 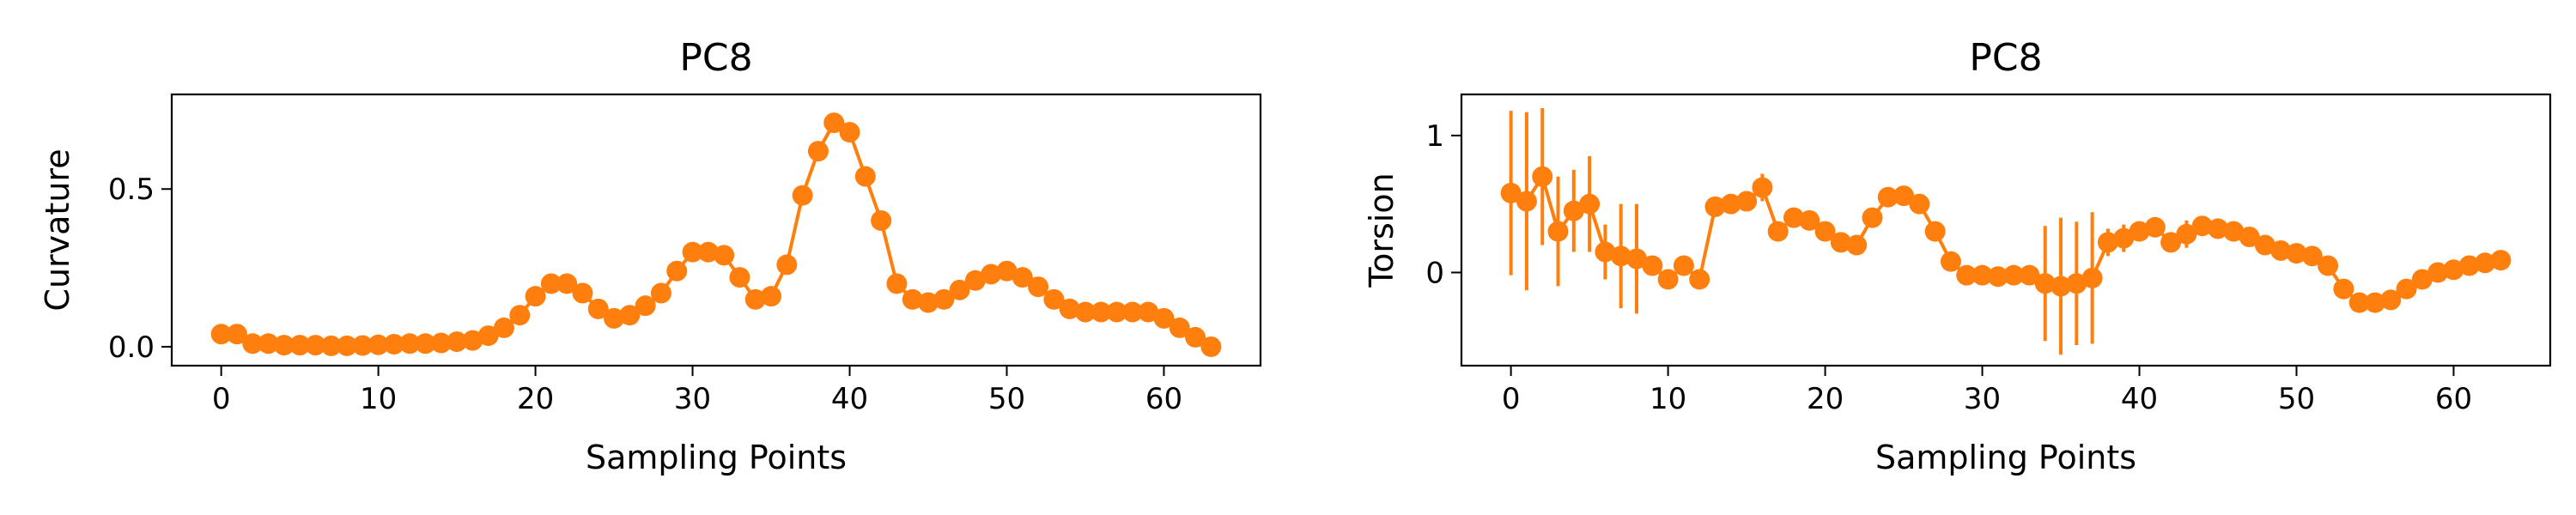 What do you see at coordinates (140, 269) in the screenshot?
I see `curvature-y-ticks: 0.0 0.5` at bounding box center [140, 269].